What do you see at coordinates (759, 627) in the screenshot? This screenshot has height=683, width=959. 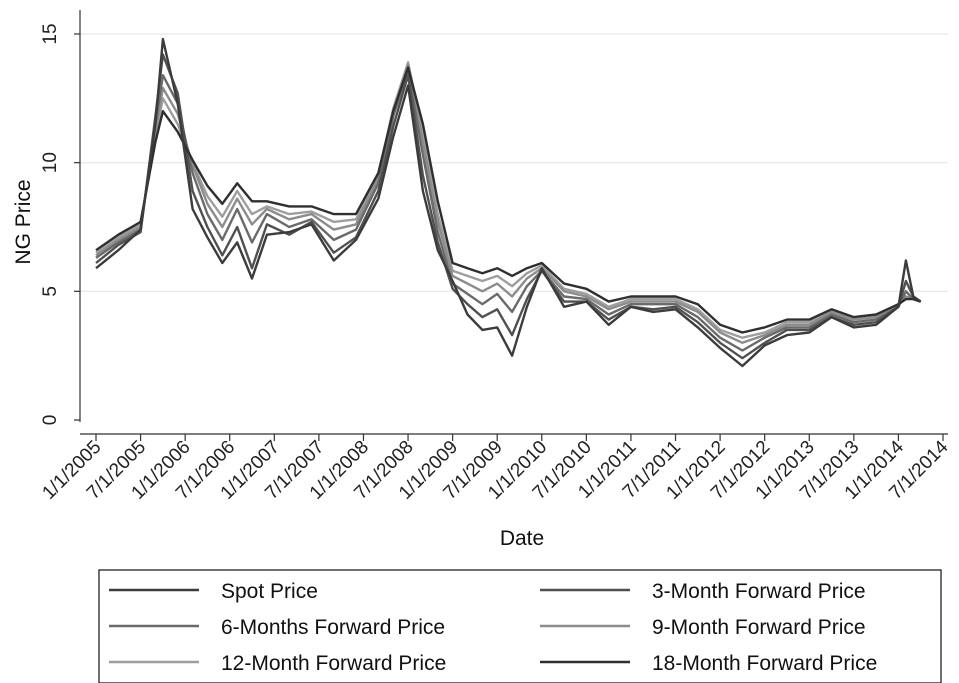 I see `legend-label: 9-Month Forward Price` at bounding box center [759, 627].